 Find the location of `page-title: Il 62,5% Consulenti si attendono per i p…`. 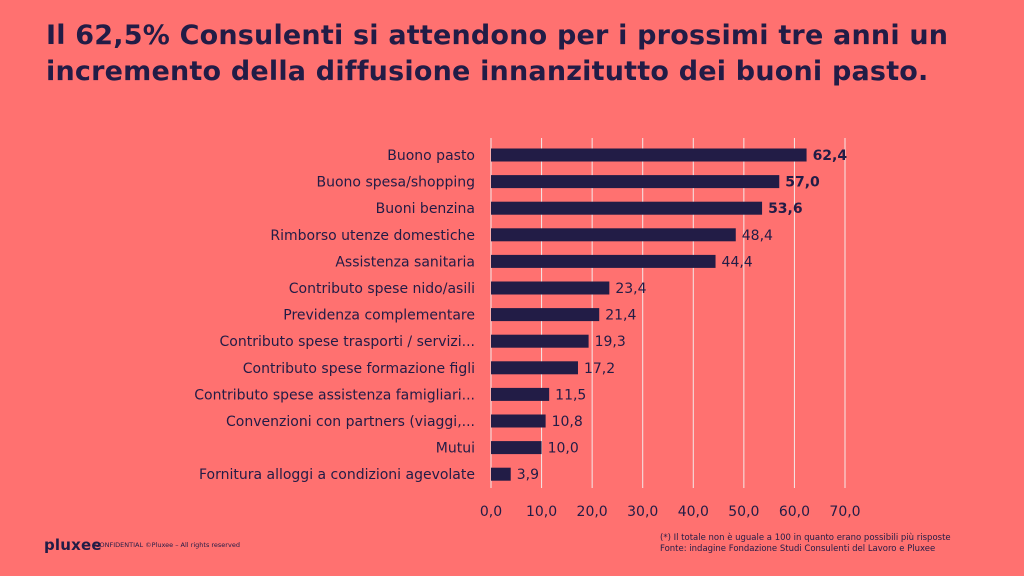

page-title: Il 62,5% Consulenti si attendono per i p… is located at coordinates (497, 53).